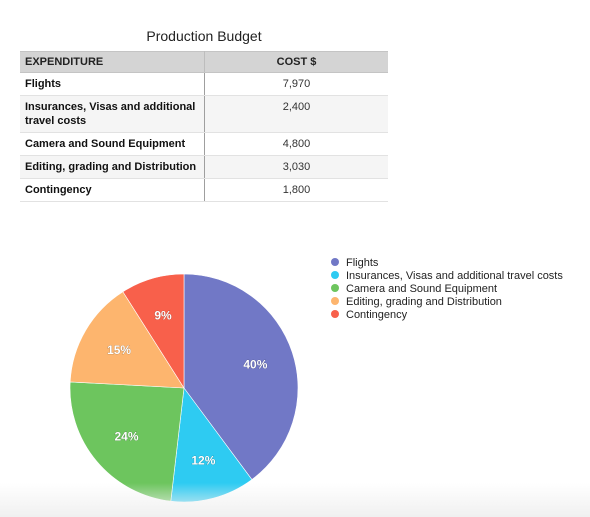  I want to click on table-row: Editing, grading and Distribution 3,030, so click(204, 167).